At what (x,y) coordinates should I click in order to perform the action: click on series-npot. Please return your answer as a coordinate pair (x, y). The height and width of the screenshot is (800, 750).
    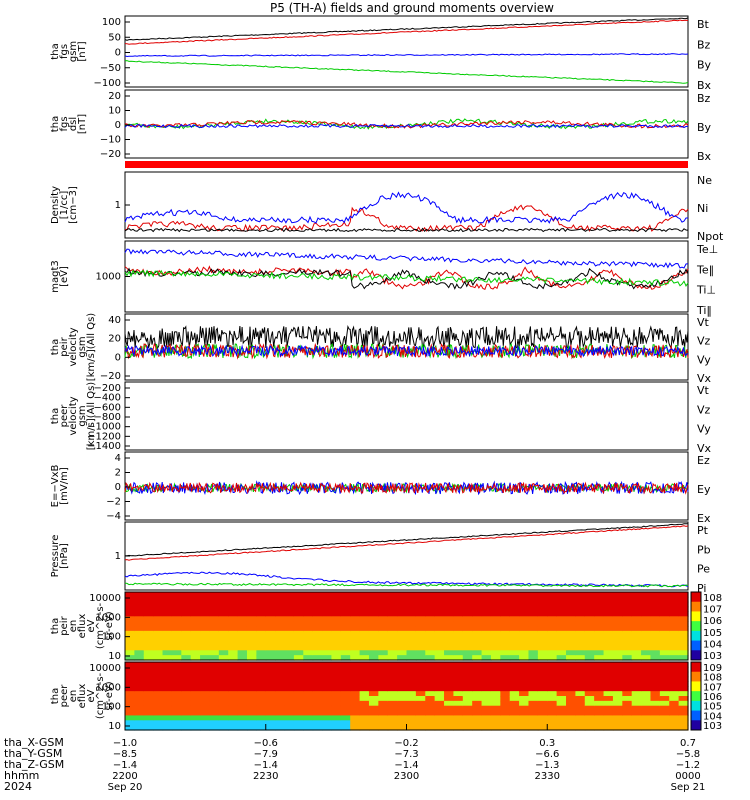
    Looking at the image, I should click on (406, 208).